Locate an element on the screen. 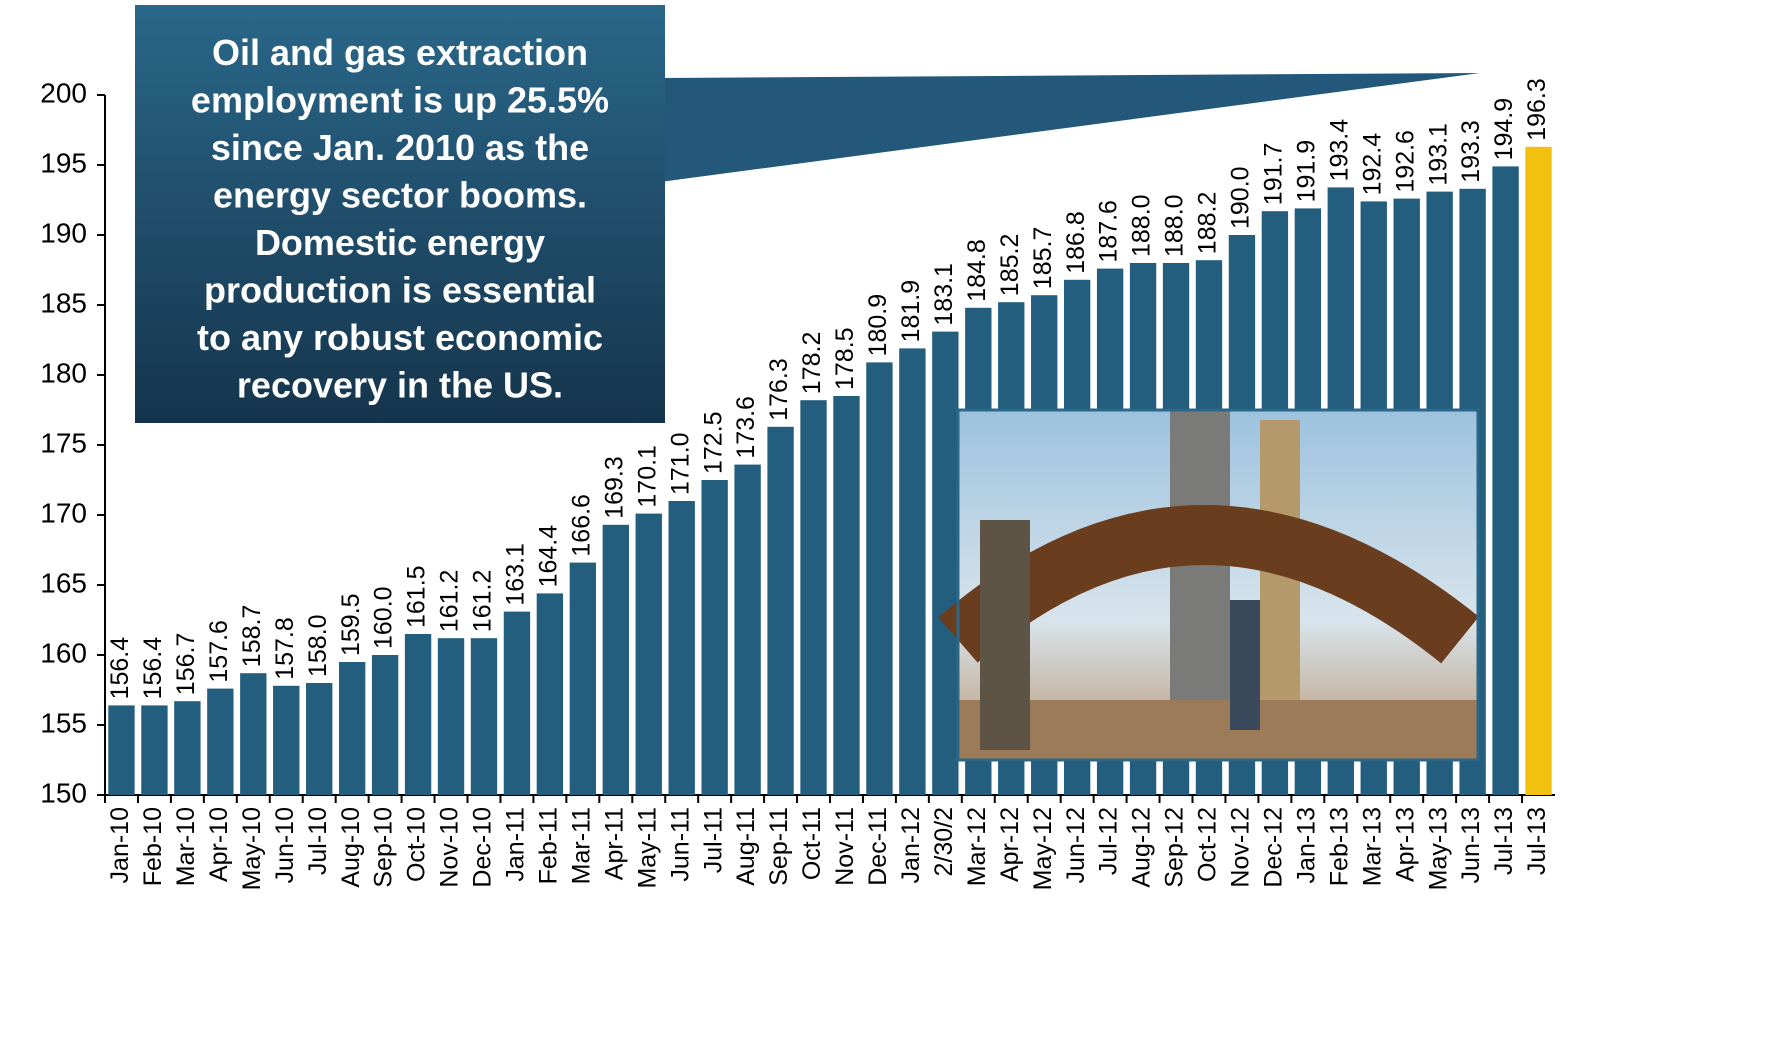 The width and height of the screenshot is (1775, 1046). value-label: 157.8 is located at coordinates (285, 648).